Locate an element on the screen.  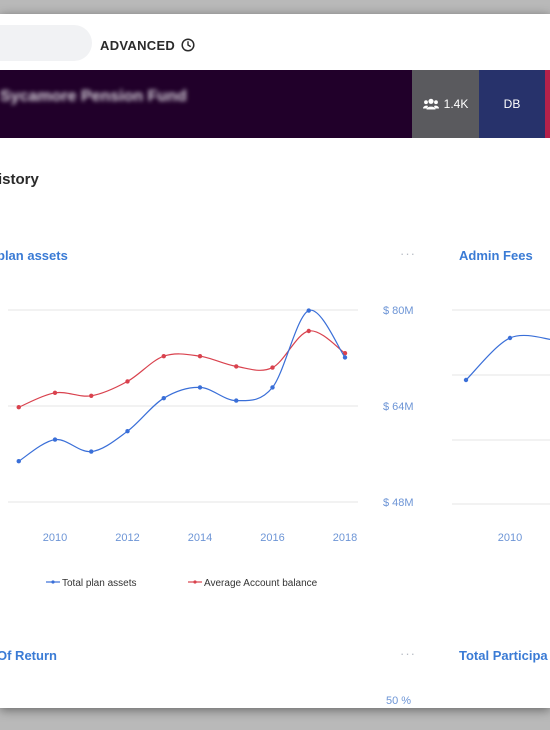
plan-assets-card-title: plan assets is located at coordinates (34, 255).